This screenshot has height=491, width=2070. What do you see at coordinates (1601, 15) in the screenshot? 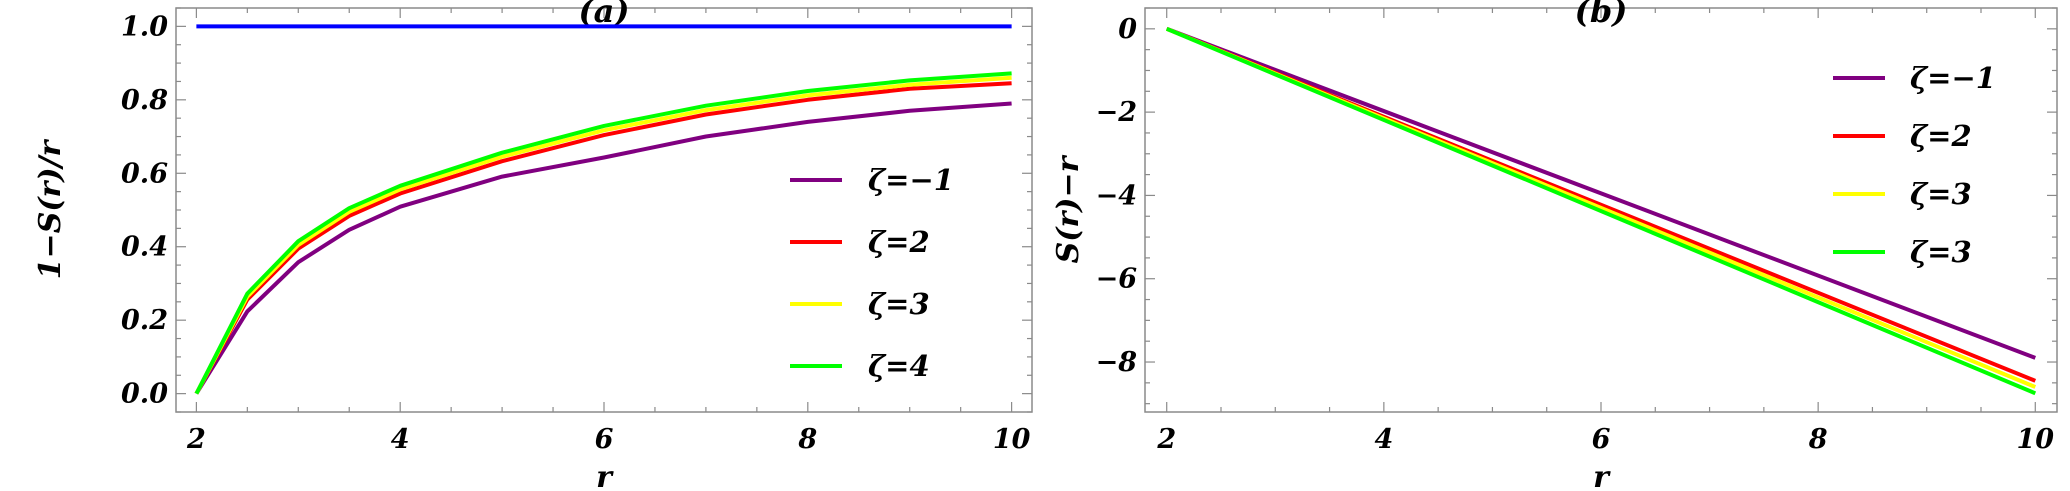
I see `chart-title: (b)` at bounding box center [1601, 15].